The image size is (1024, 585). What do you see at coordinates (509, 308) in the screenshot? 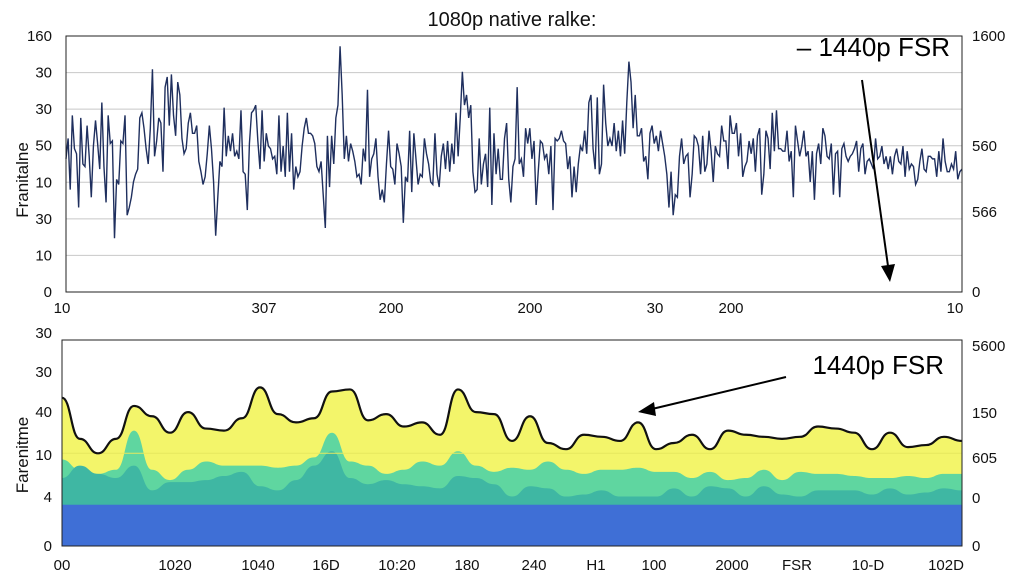
I see `top-x-ticks: 10 307 200 200 30 200 10` at bounding box center [509, 308].